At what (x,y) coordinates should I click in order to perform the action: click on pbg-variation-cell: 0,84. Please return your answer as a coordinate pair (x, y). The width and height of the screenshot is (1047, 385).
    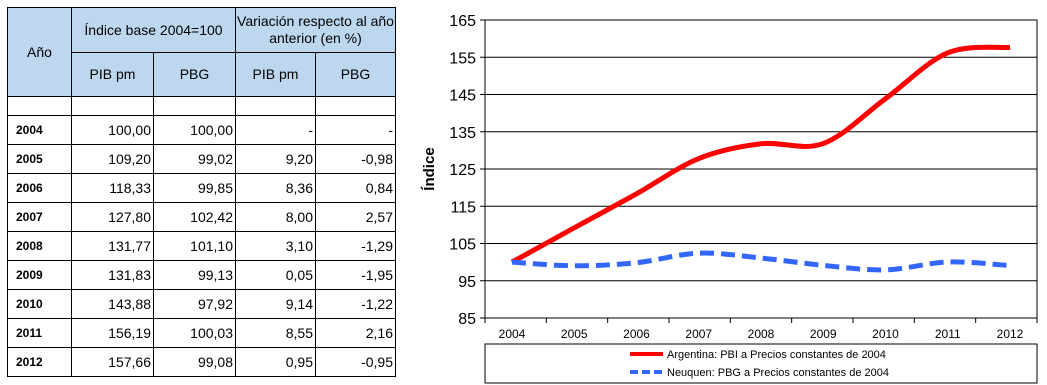
    Looking at the image, I should click on (355, 188).